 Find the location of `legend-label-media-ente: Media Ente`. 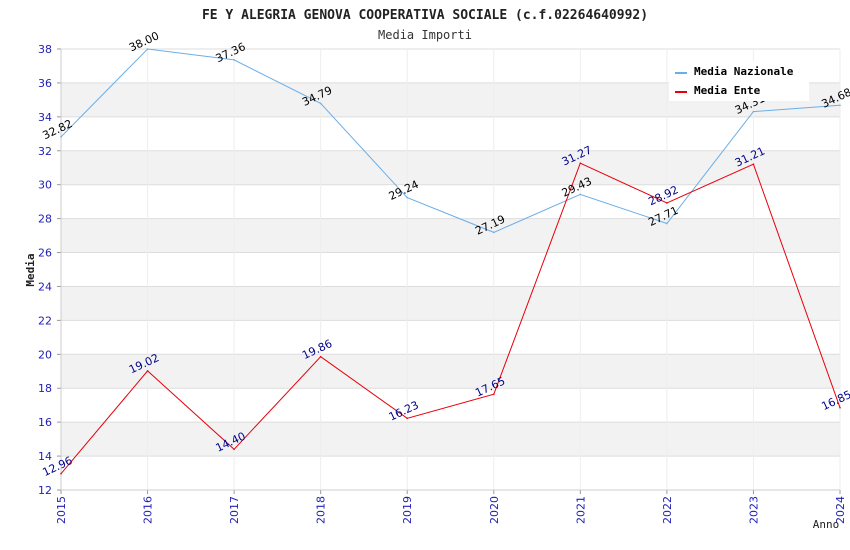

legend-label-media-ente: Media Ente is located at coordinates (727, 90).